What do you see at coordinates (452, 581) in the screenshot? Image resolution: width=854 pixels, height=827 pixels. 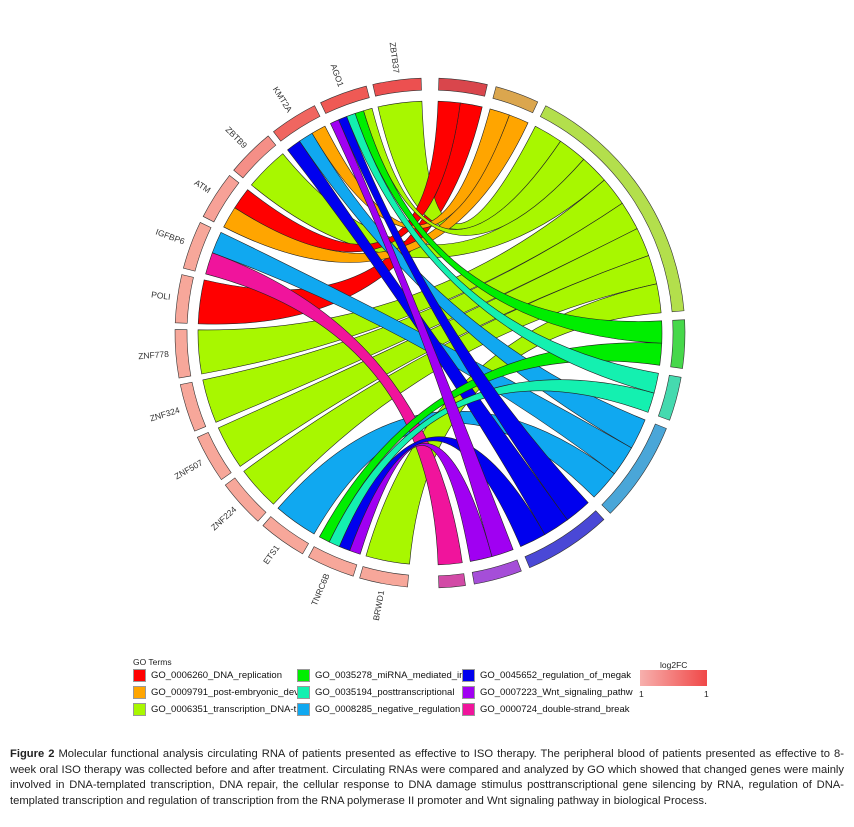 I see `term-segment-dsb` at bounding box center [452, 581].